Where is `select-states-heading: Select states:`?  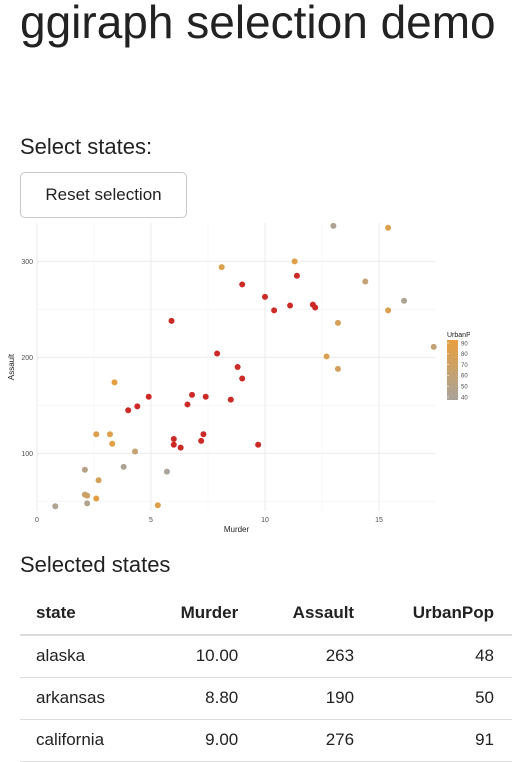 select-states-heading: Select states: is located at coordinates (86, 146).